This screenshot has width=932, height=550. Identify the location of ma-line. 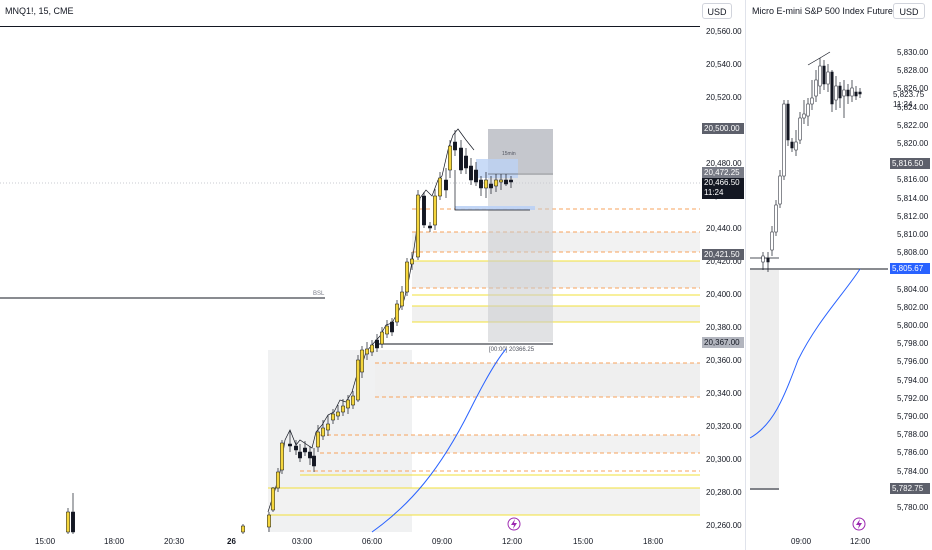
(439, 440).